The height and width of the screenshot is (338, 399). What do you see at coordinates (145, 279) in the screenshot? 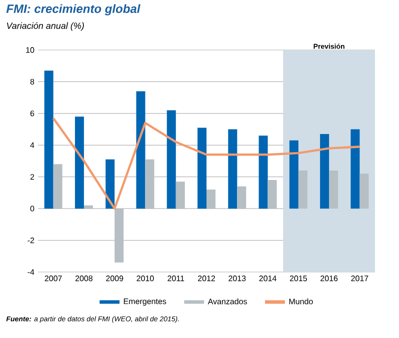
I see `x-tick-label: 2010` at bounding box center [145, 279].